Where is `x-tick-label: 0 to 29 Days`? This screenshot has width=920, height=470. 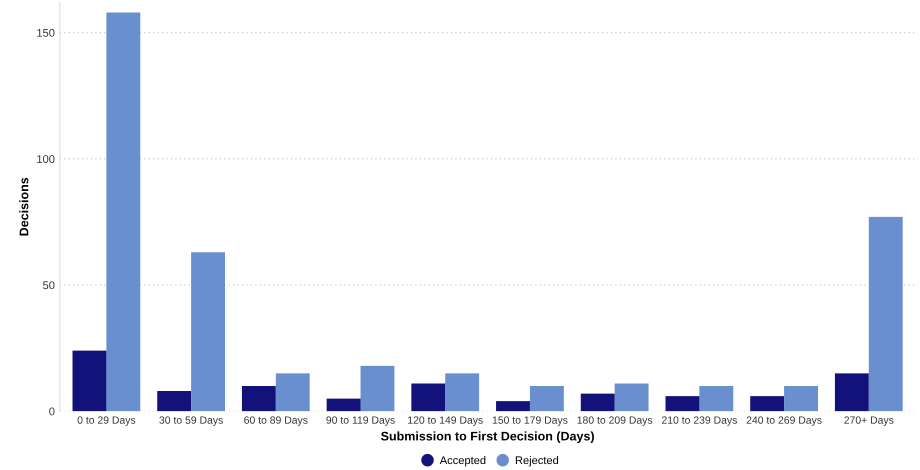 x-tick-label: 0 to 29 Days is located at coordinates (107, 421).